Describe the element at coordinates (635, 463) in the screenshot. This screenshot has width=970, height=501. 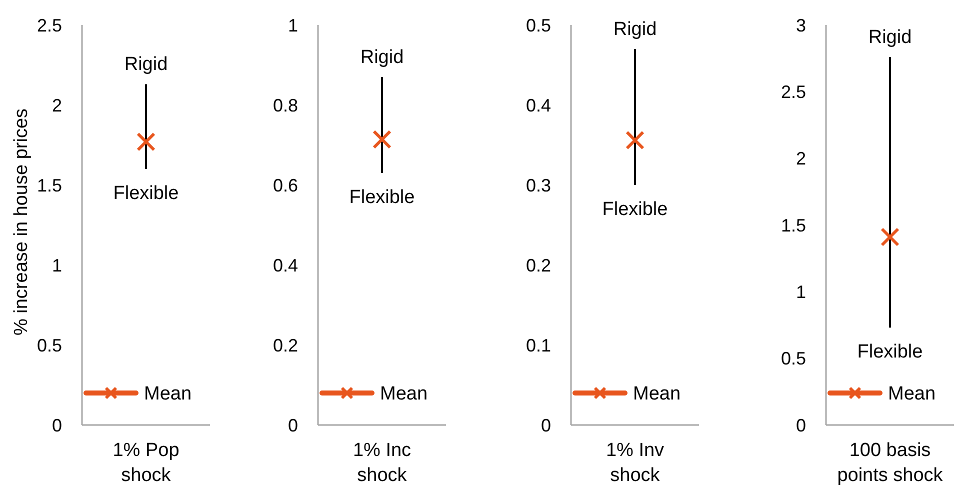
I see `x-tick-label: 1% Inv shock` at that location.